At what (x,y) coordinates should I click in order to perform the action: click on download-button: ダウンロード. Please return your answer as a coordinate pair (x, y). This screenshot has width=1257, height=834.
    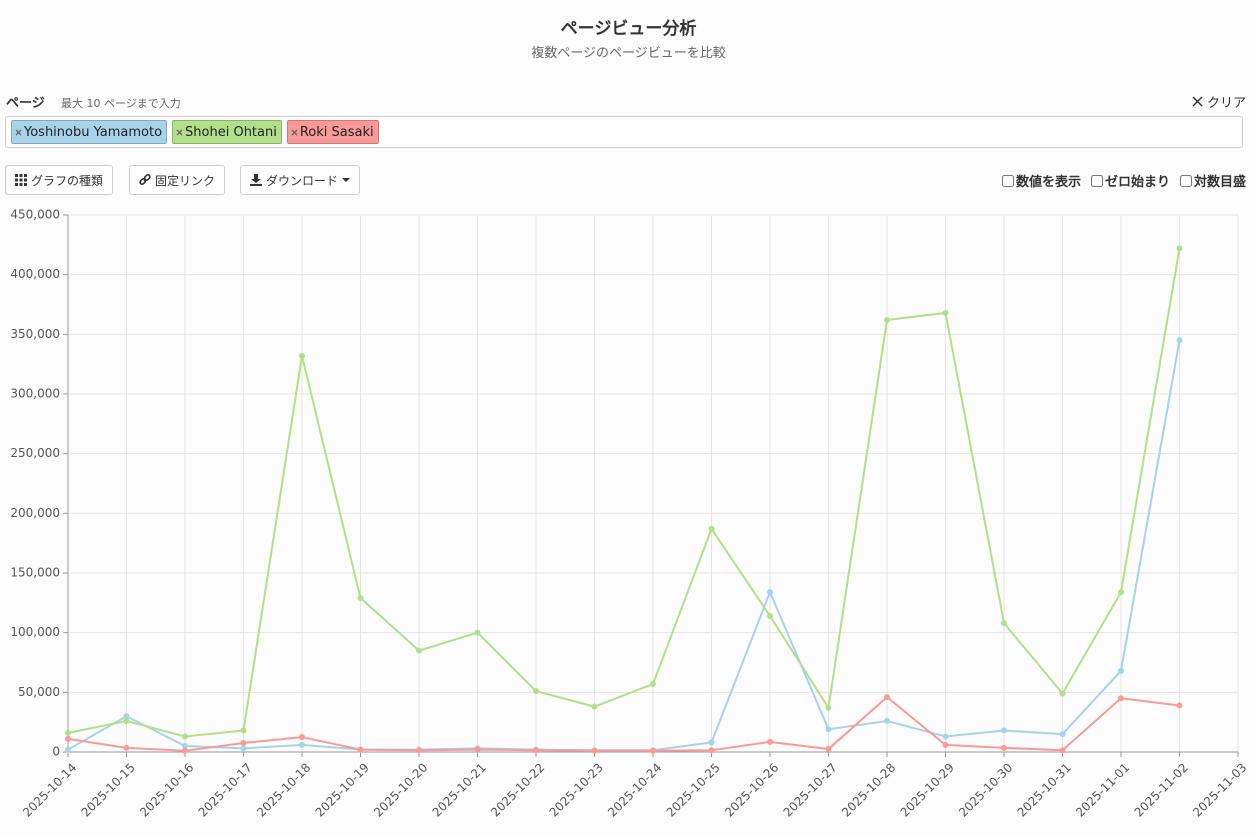
    Looking at the image, I should click on (300, 180).